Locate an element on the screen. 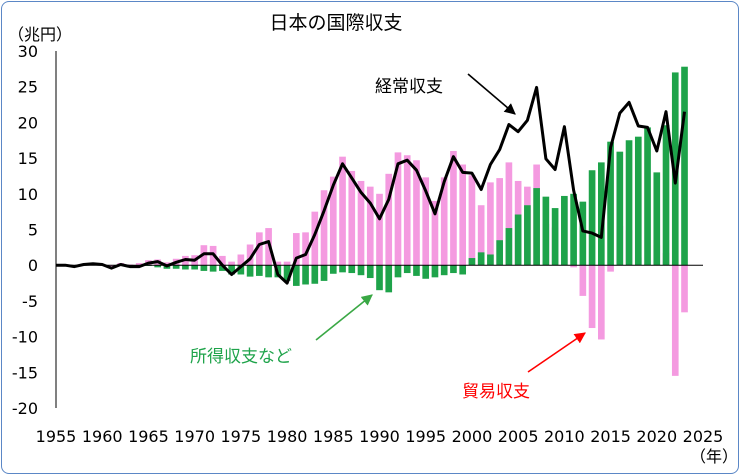 The image size is (740, 475). current-account-label: 経常収支 is located at coordinates (409, 87).